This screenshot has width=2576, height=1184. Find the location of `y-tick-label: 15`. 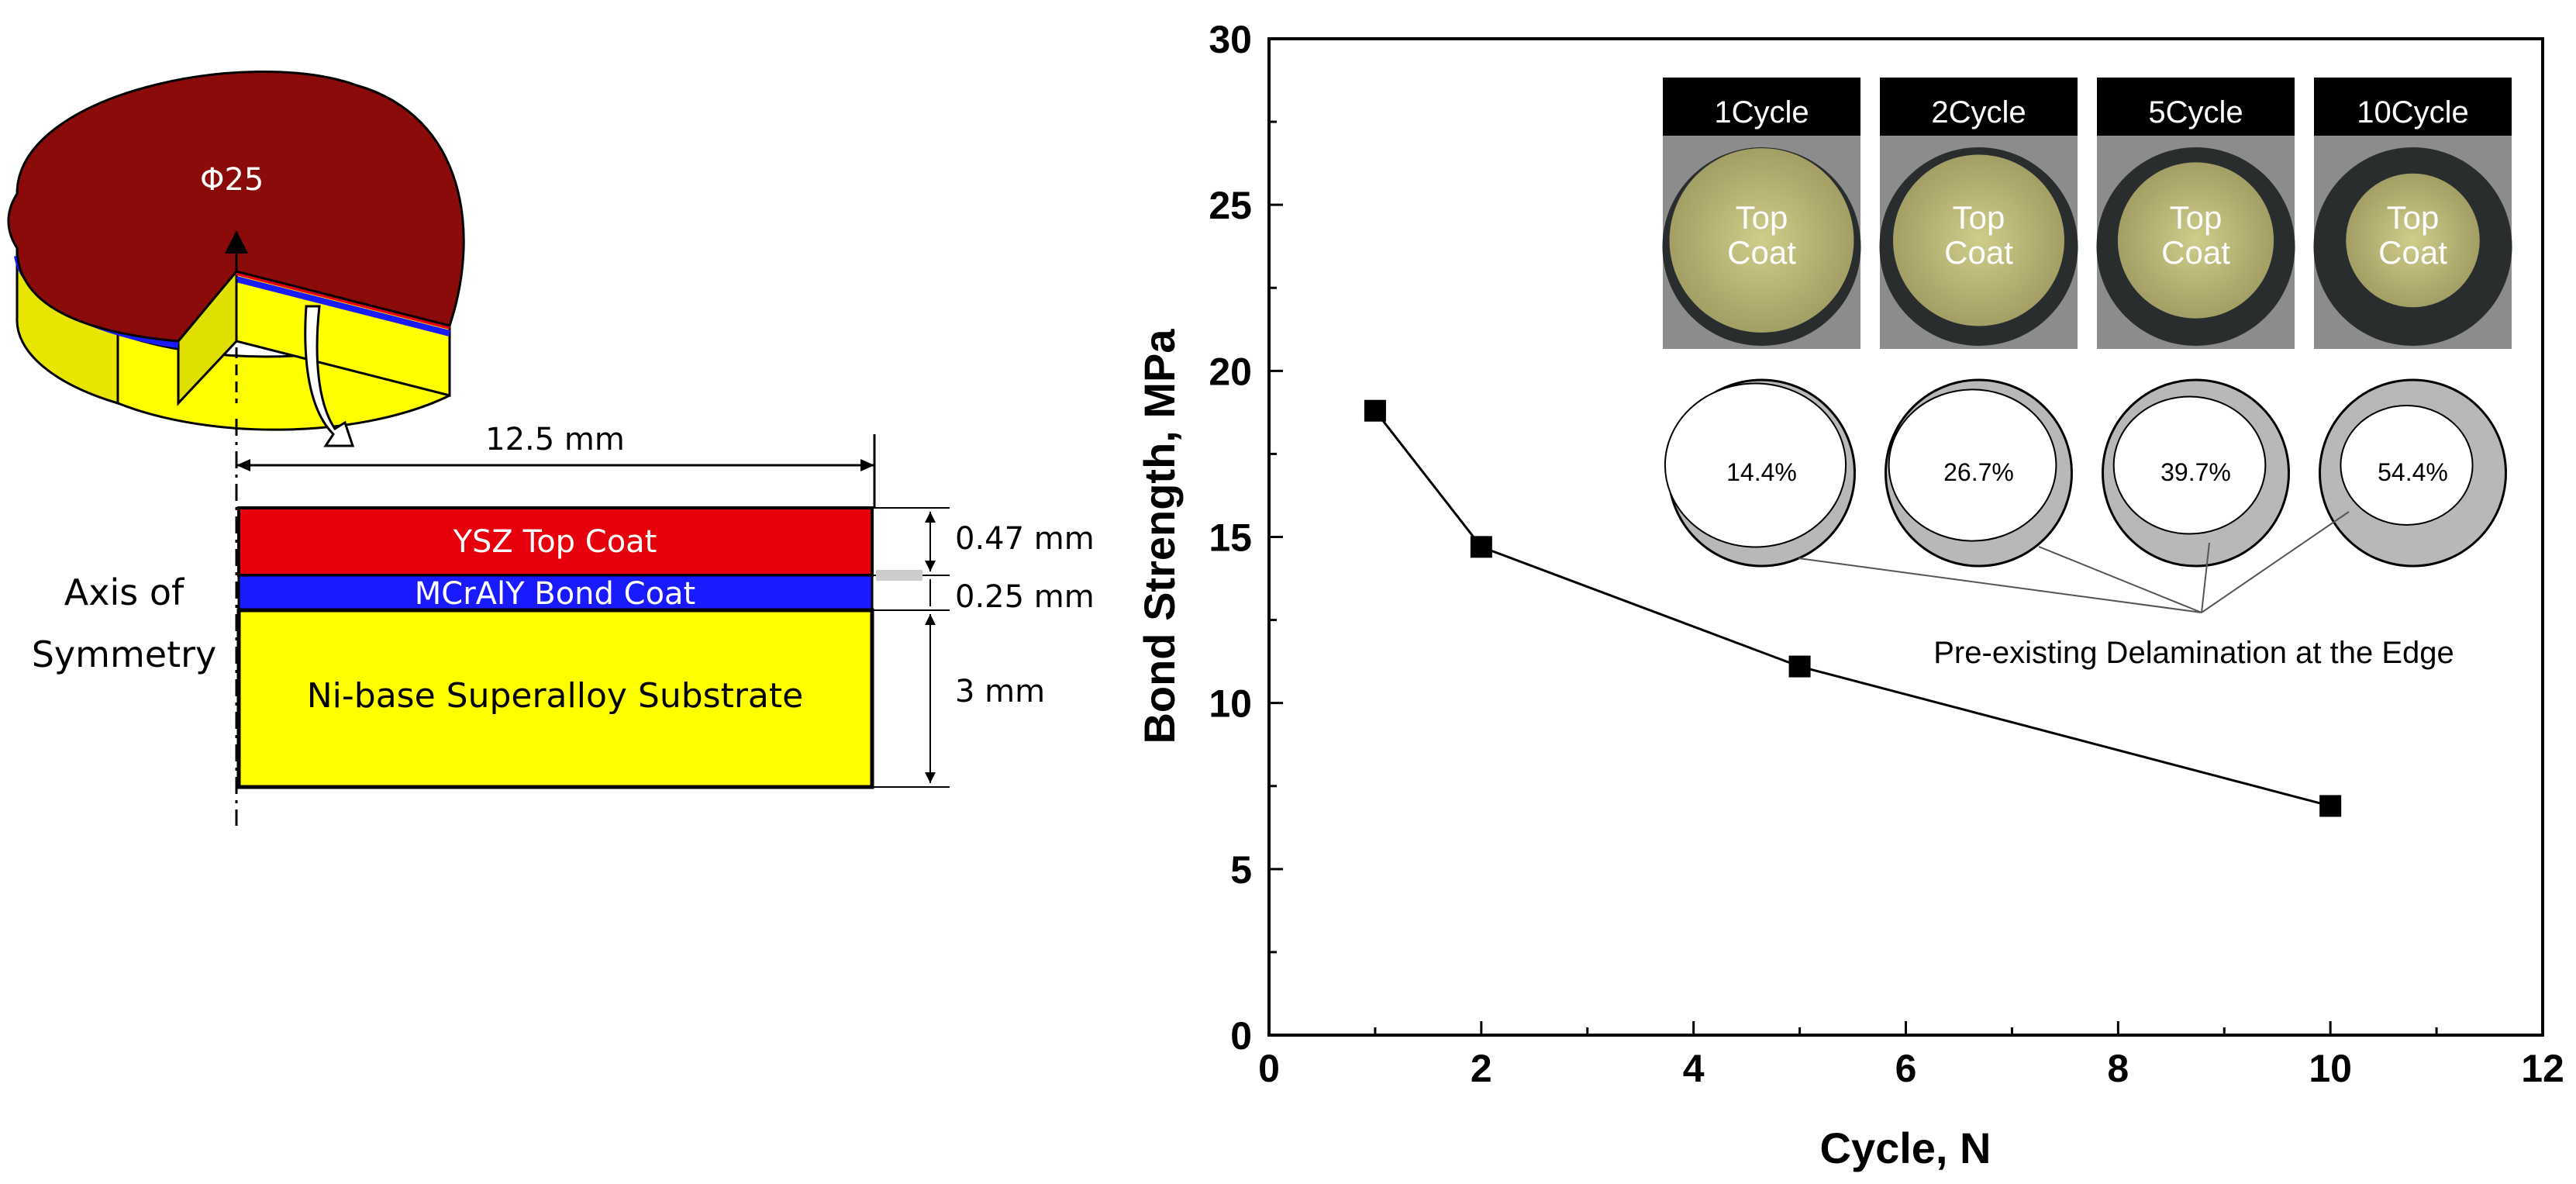

y-tick-label: 15 is located at coordinates (1230, 538).